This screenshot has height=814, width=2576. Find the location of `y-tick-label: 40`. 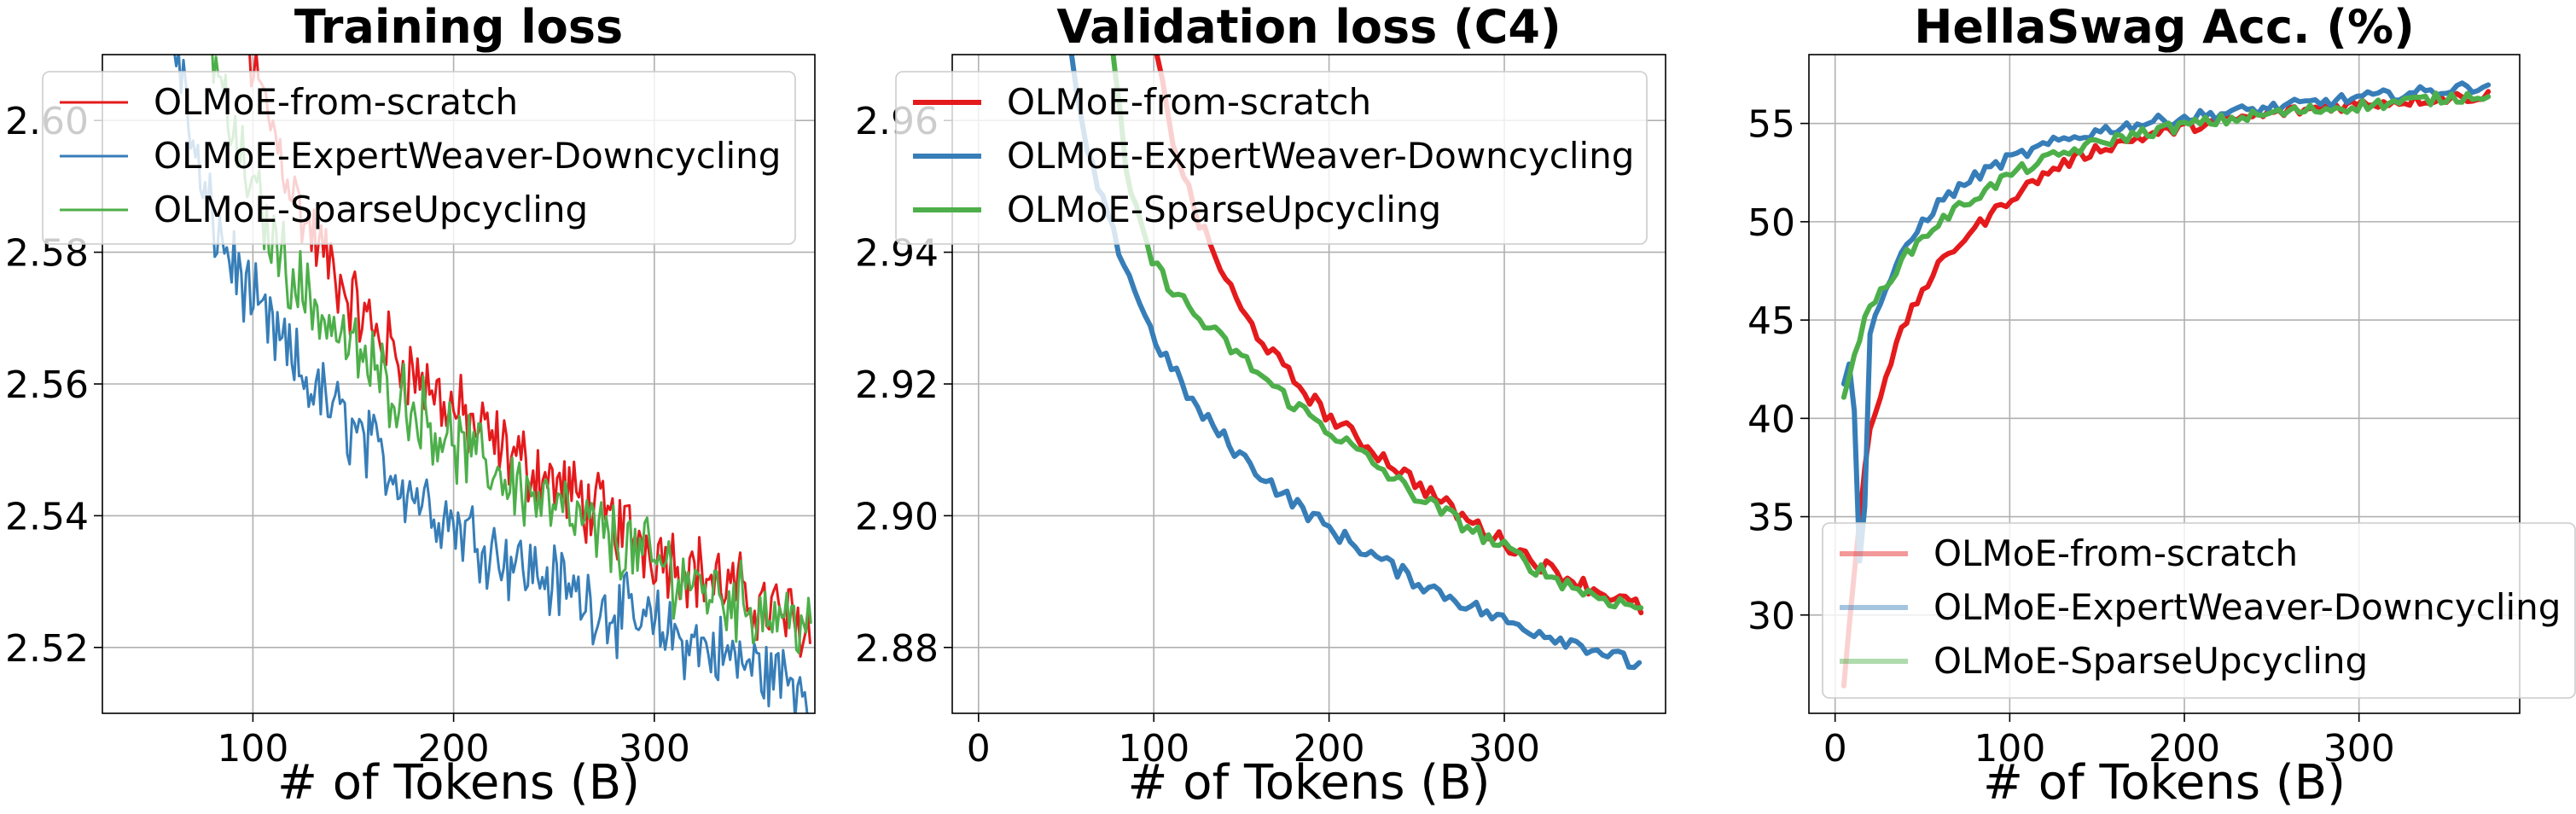

y-tick-label: 40 is located at coordinates (1771, 419).